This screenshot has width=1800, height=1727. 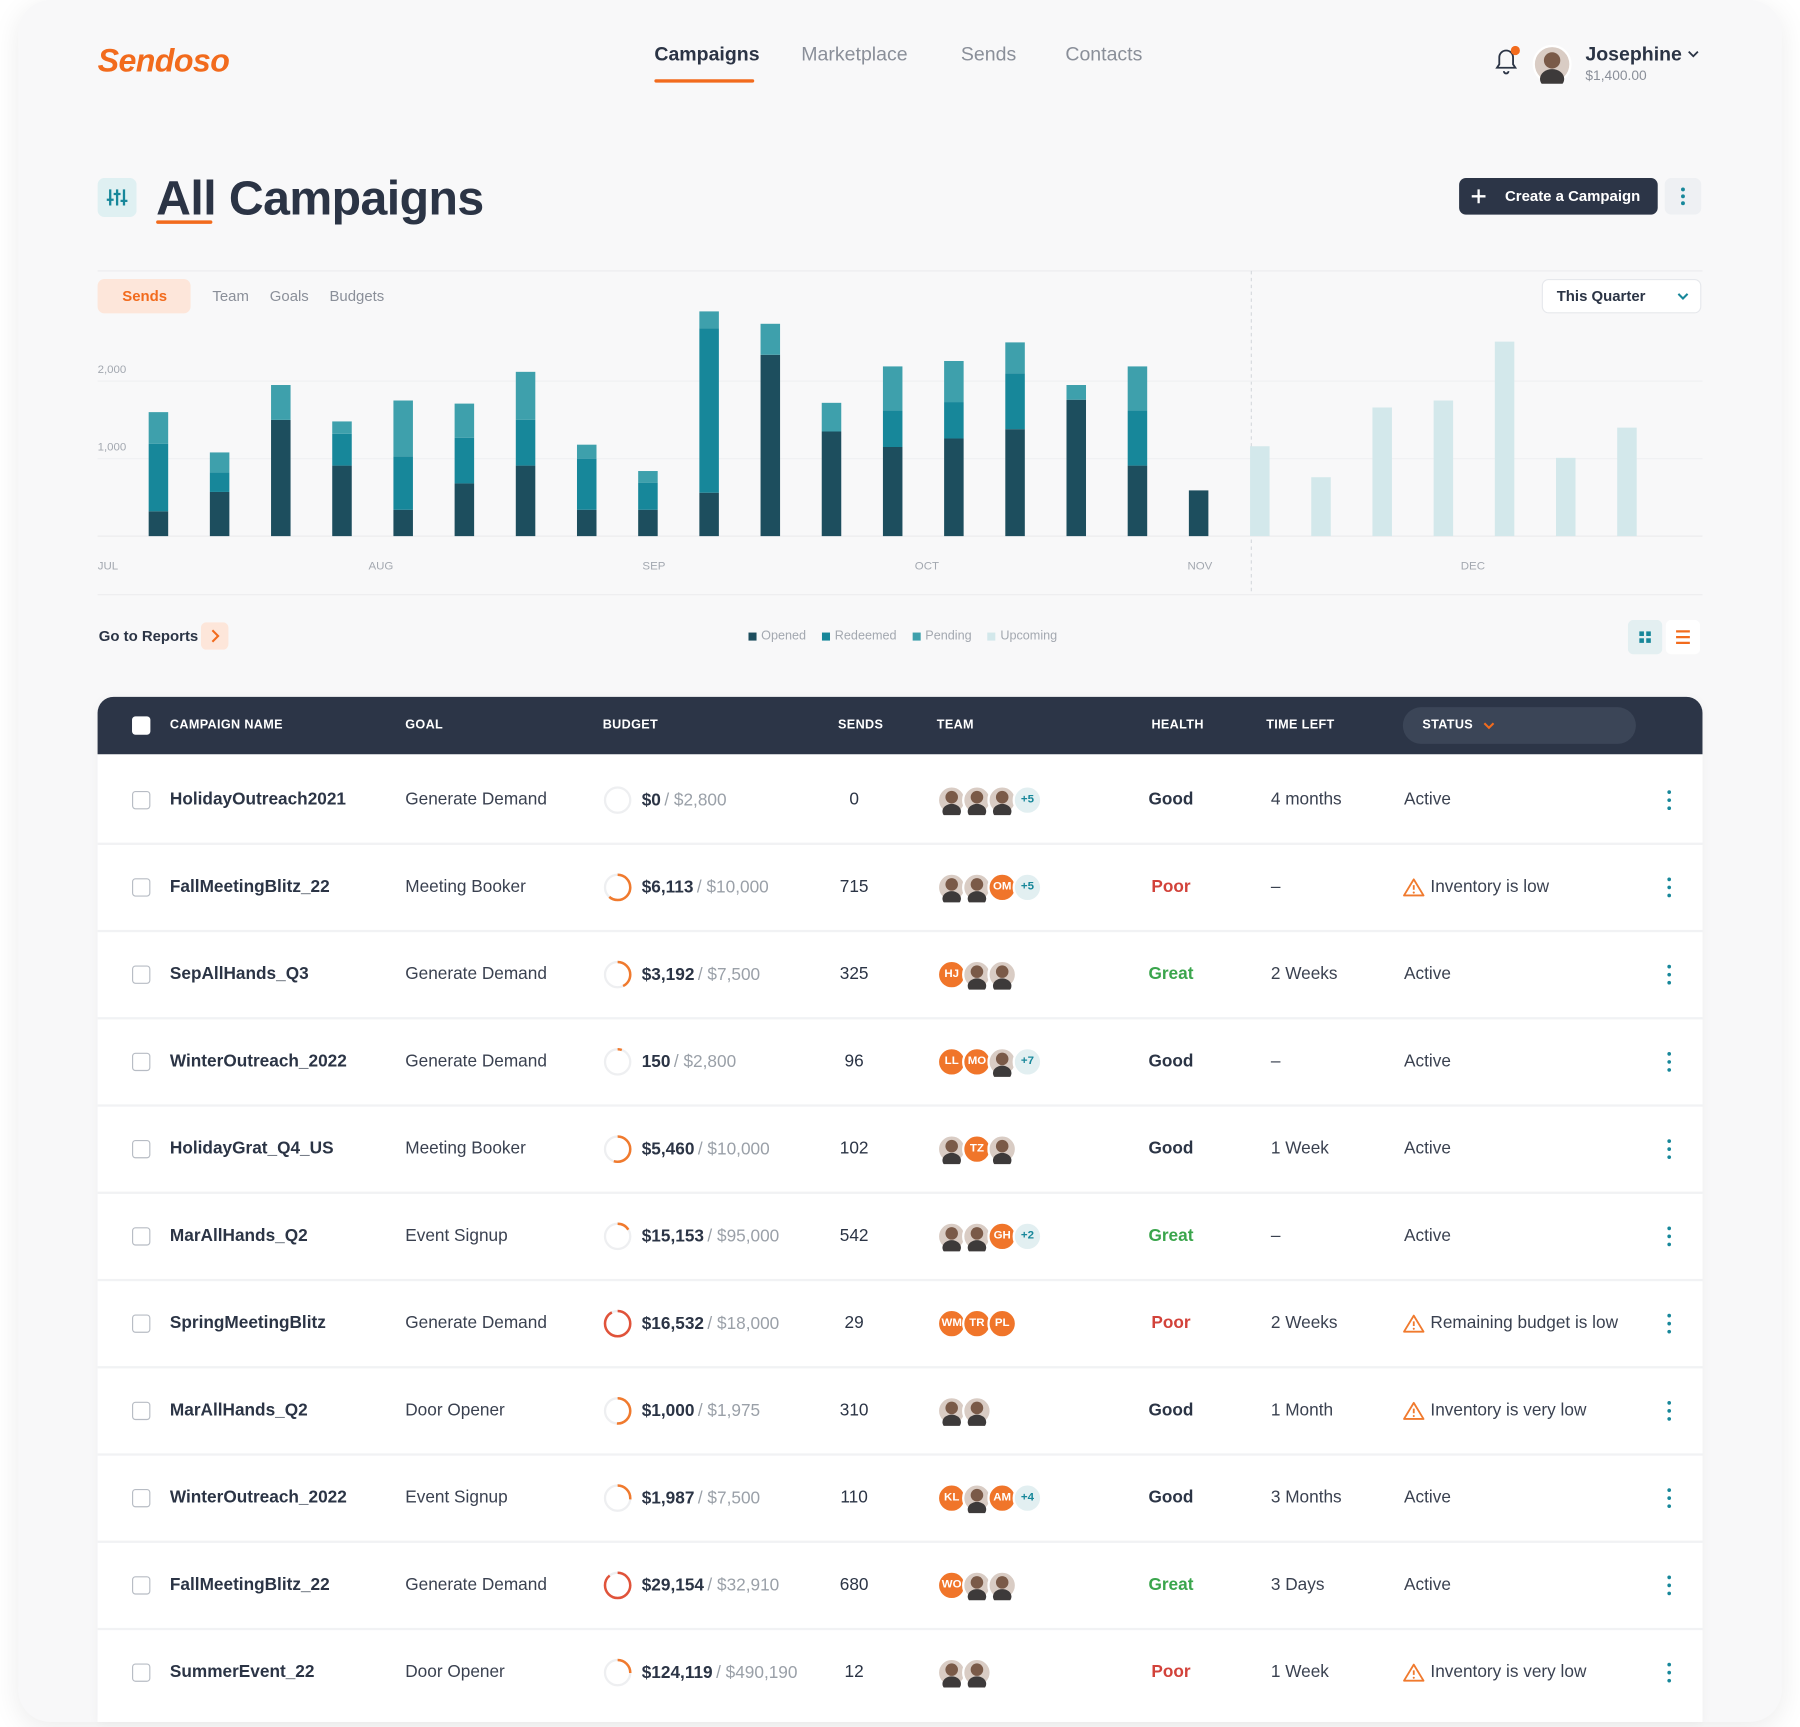 I want to click on sends-count: 102, so click(x=854, y=1148).